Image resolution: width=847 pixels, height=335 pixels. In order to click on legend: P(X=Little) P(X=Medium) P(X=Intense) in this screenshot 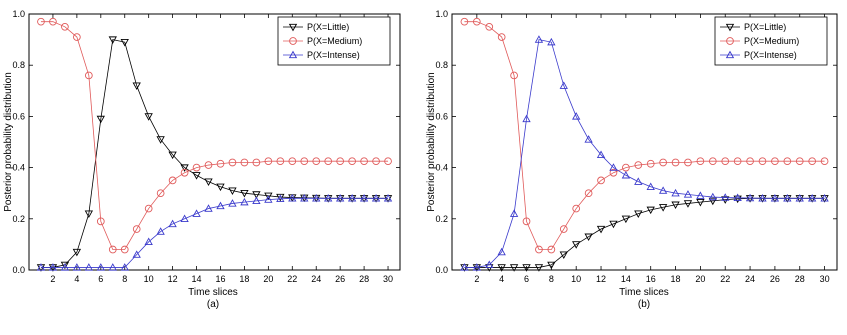, I will do `click(771, 41)`.